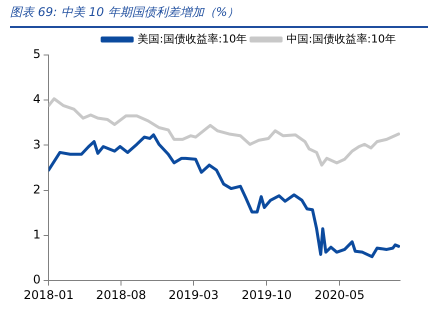 The width and height of the screenshot is (436, 333). Describe the element at coordinates (339, 295) in the screenshot. I see `x-tick-label: 2020-05` at that location.